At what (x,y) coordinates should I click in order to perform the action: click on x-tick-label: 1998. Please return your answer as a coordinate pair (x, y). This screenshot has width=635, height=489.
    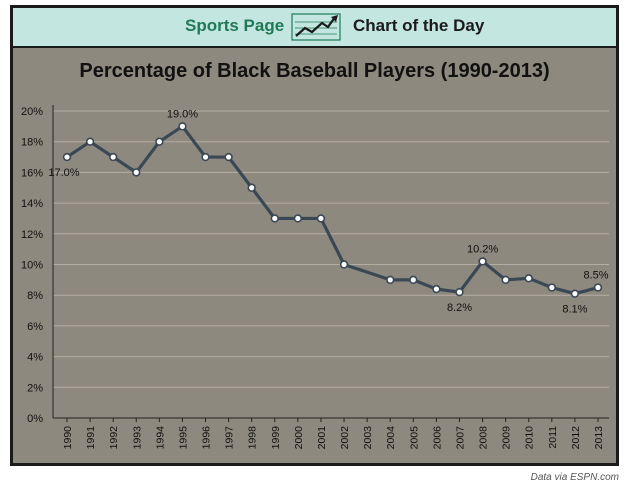
    Looking at the image, I should click on (253, 438).